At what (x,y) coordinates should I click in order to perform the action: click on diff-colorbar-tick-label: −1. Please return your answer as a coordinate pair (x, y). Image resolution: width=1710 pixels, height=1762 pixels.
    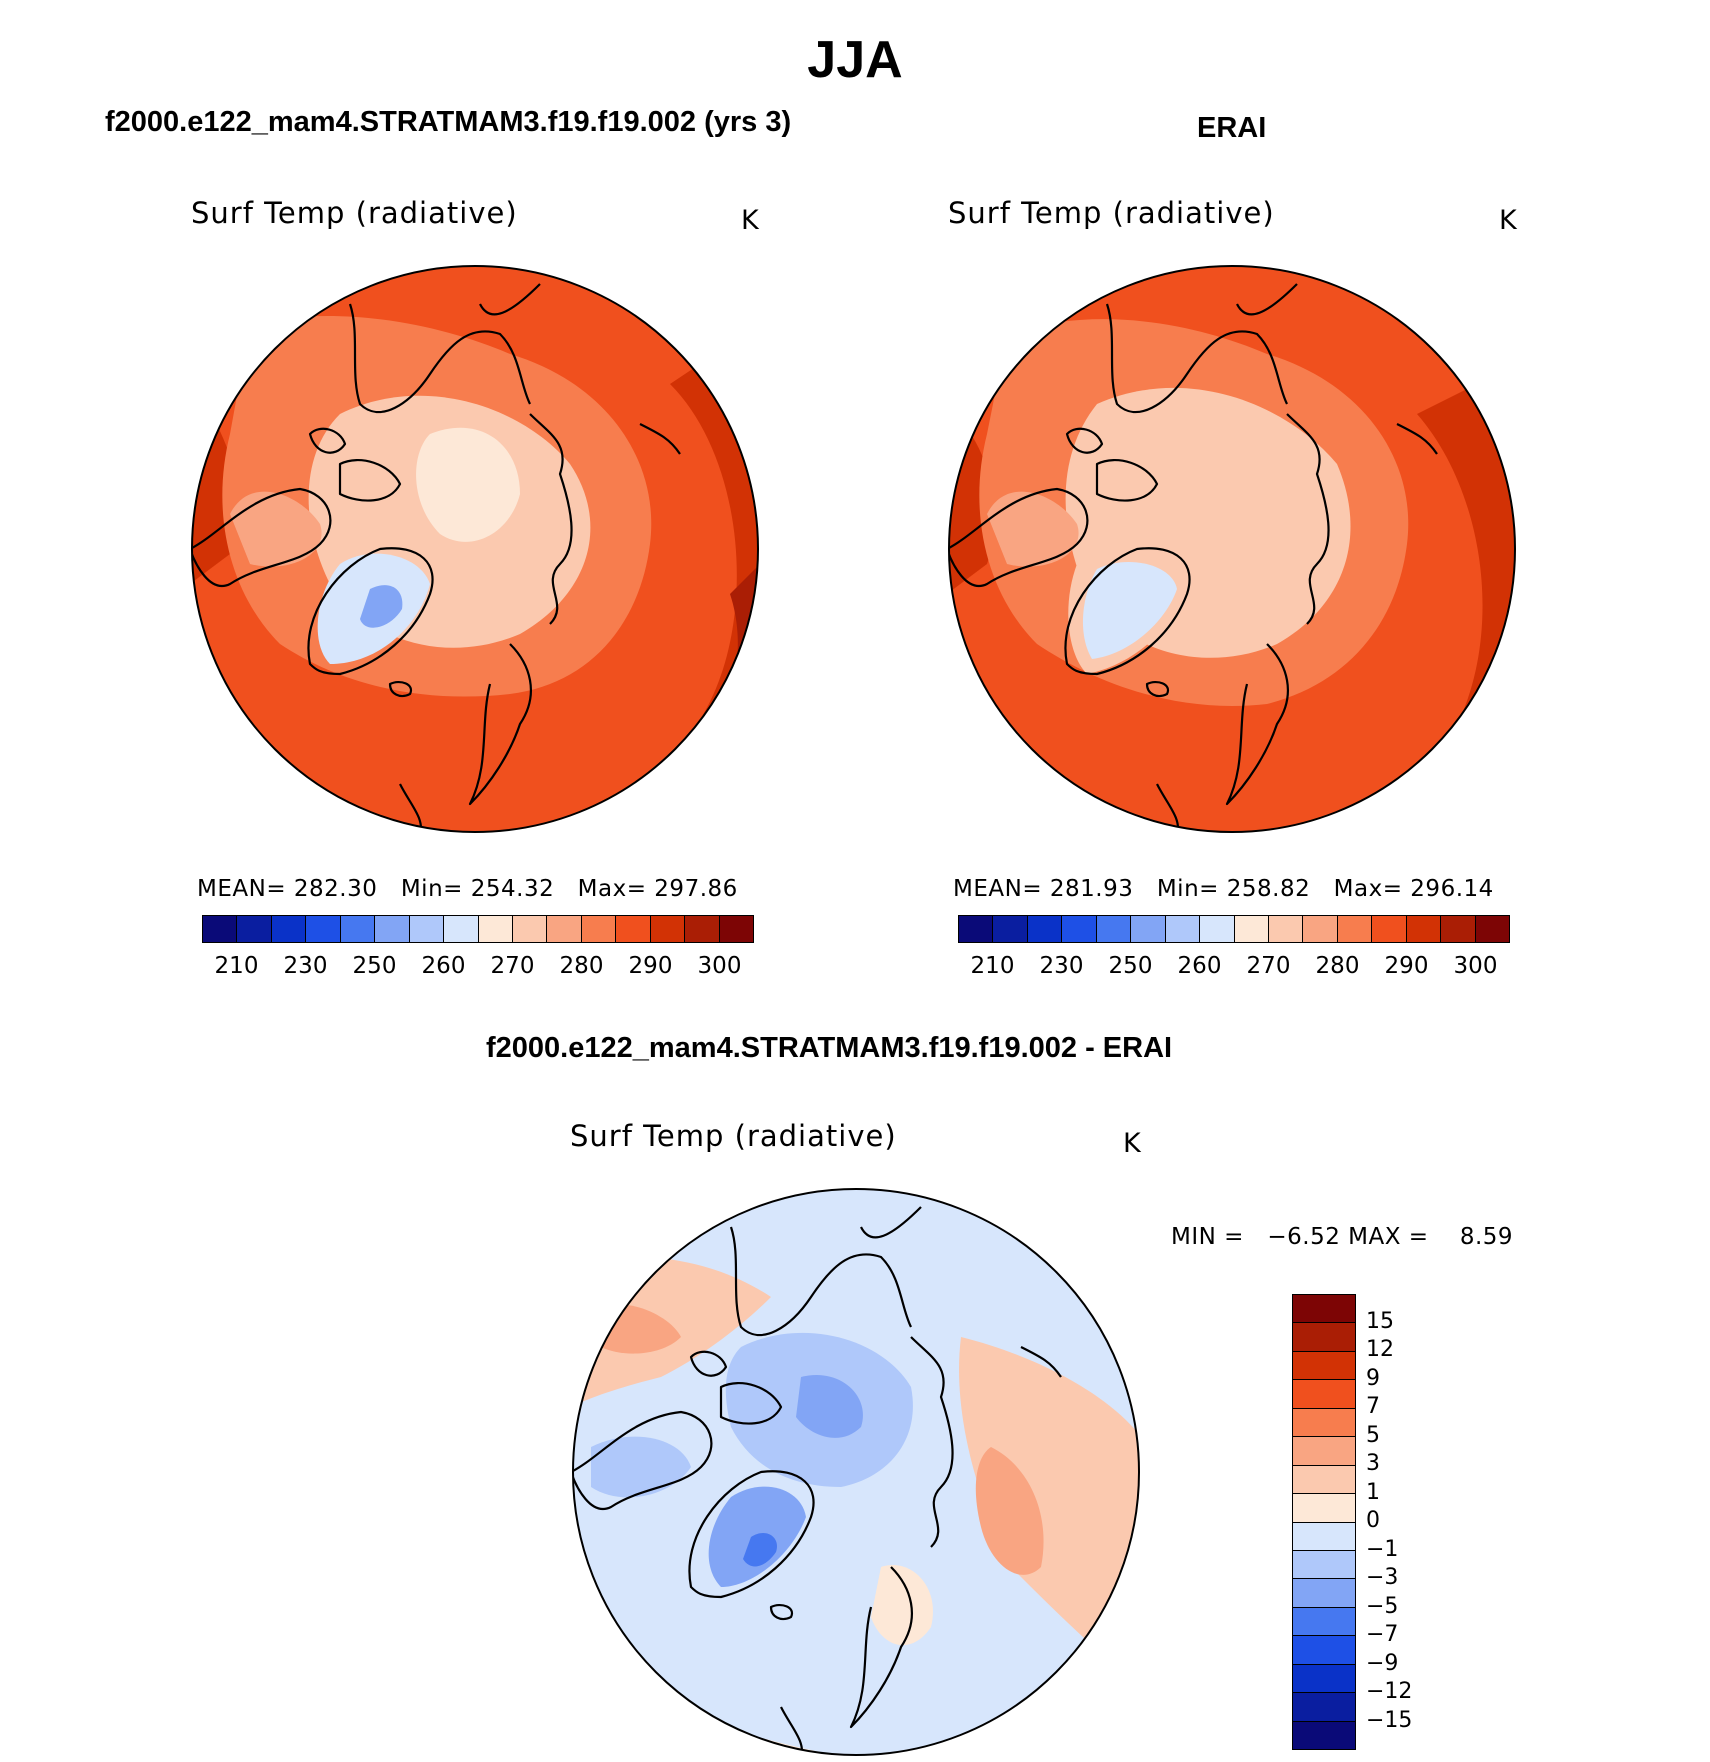
    Looking at the image, I should click on (1382, 1549).